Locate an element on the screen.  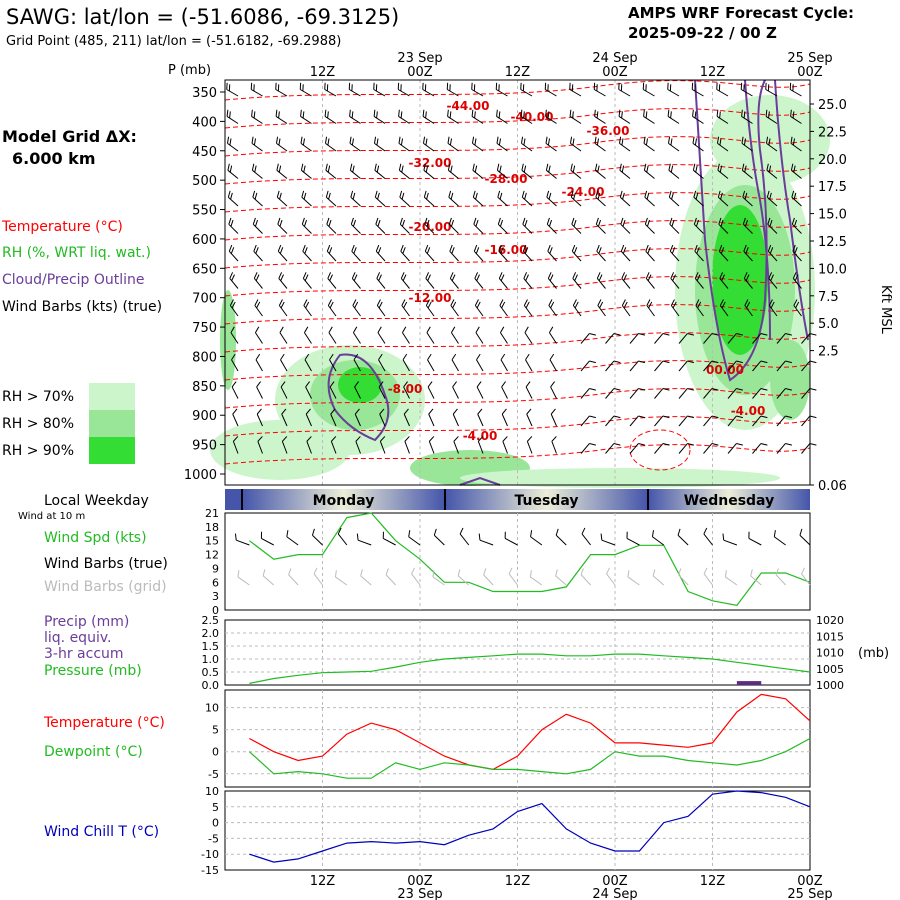
panel-tick-label: 0.0 is located at coordinates (211, 685).